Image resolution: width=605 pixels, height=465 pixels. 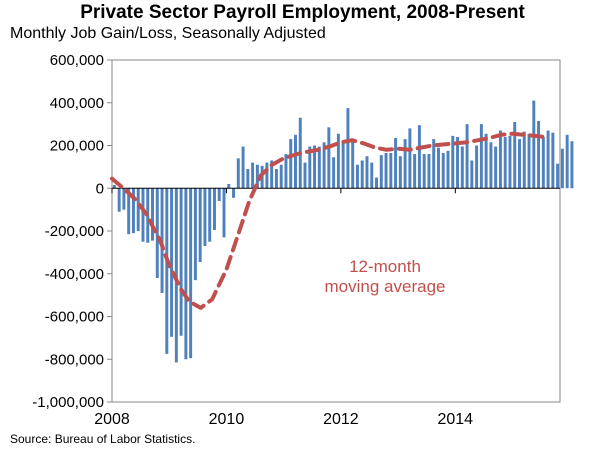 What do you see at coordinates (77, 146) in the screenshot?
I see `y-tick-label: 200,000` at bounding box center [77, 146].